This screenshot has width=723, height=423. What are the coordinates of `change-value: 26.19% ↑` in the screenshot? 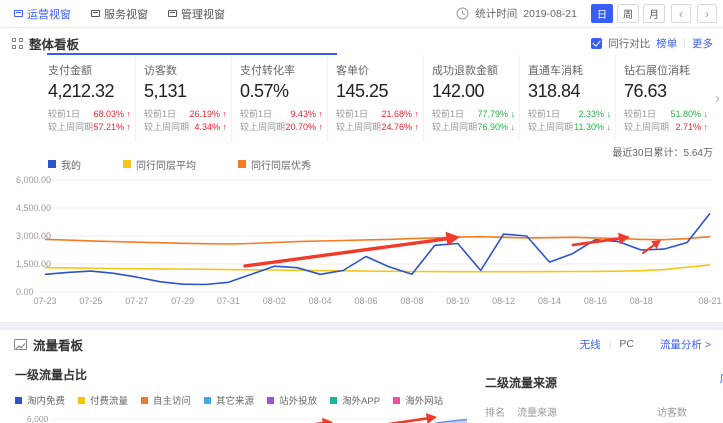 It's located at (208, 114).